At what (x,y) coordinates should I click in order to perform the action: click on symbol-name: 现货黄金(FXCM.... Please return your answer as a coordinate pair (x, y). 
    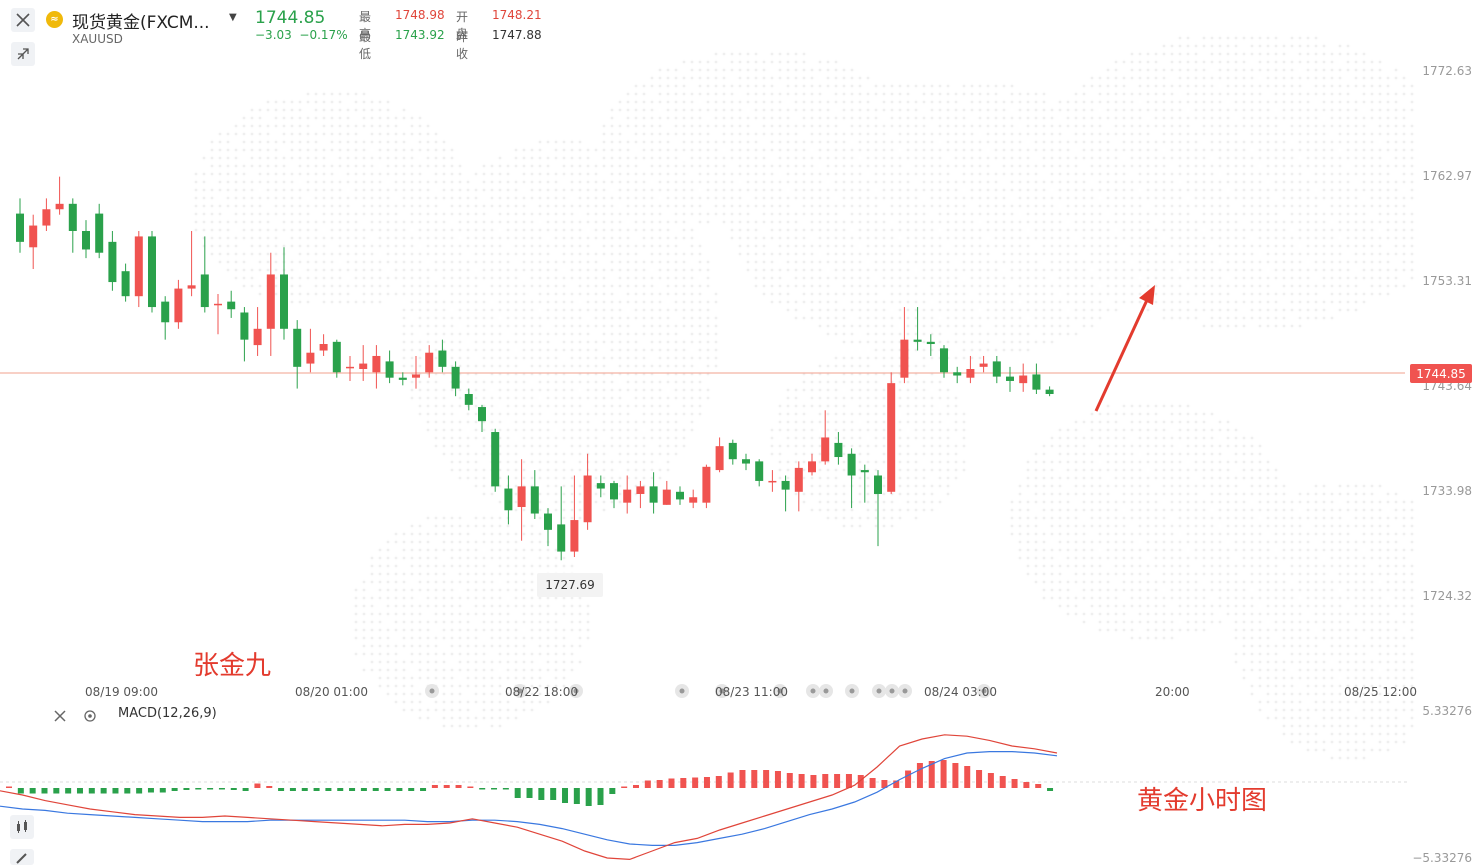
    Looking at the image, I should click on (141, 23).